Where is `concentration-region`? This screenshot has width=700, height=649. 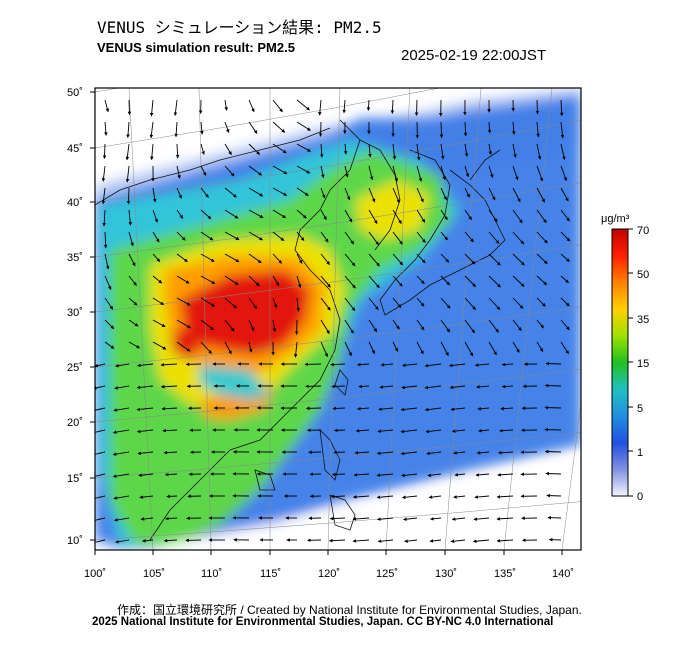 concentration-region is located at coordinates (186, 344).